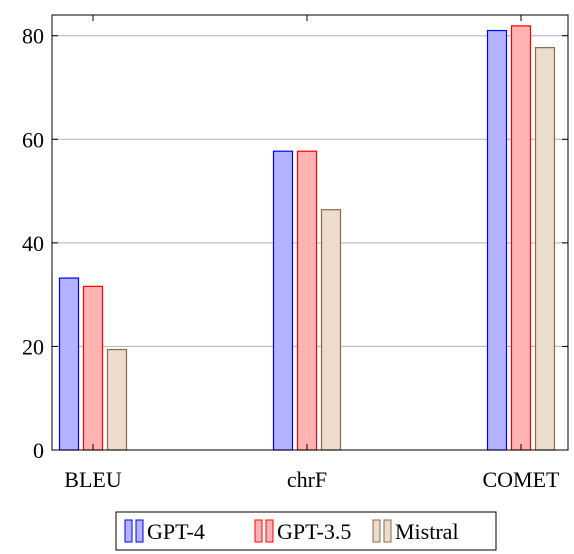 Image resolution: width=574 pixels, height=554 pixels. I want to click on bar-gpt-3-5-bleu, so click(93, 368).